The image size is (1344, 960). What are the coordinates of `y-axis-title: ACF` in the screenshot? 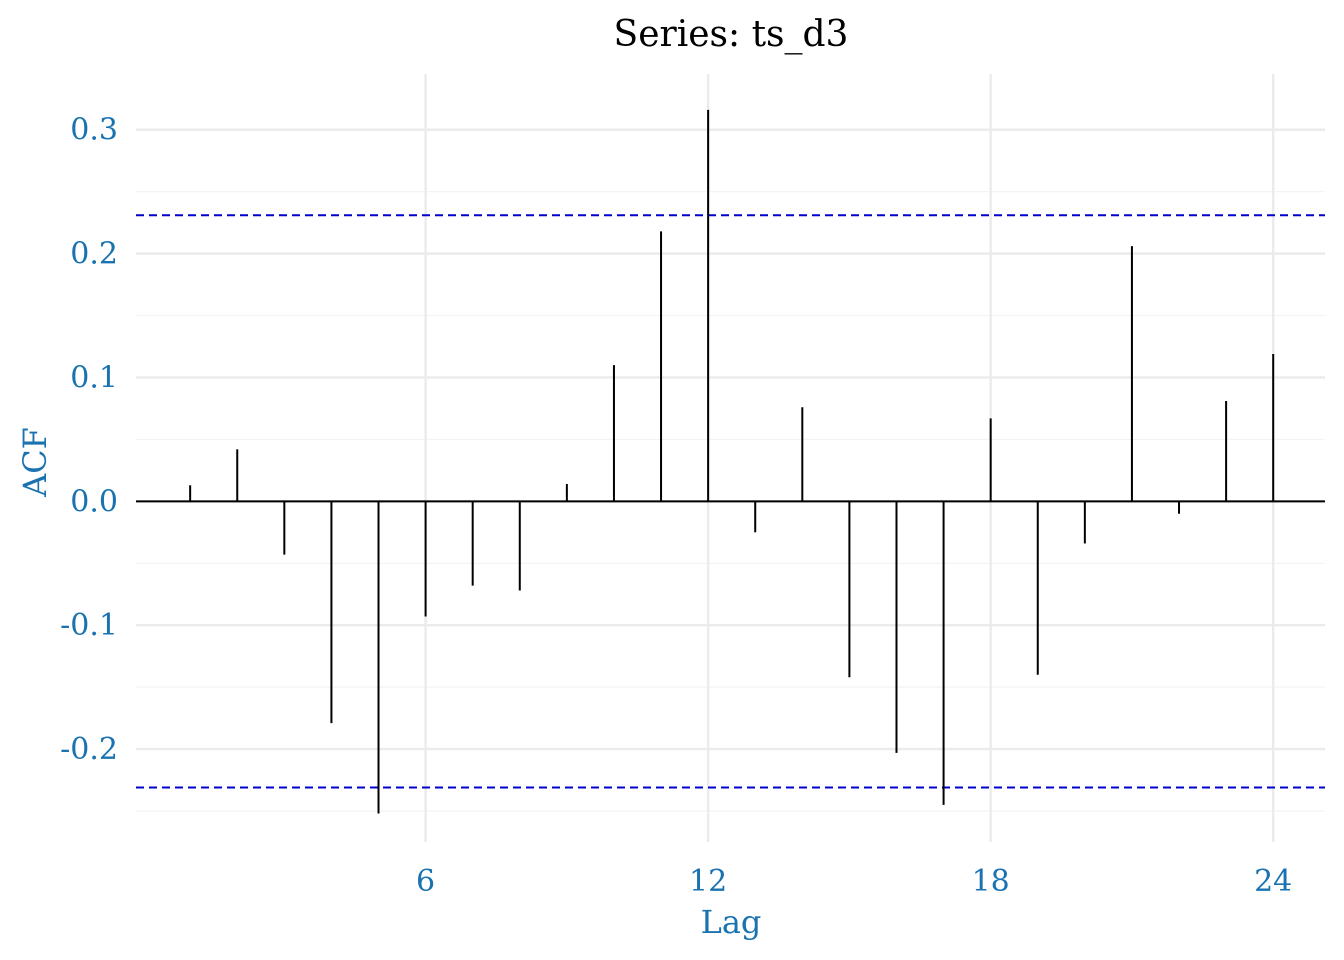 It's located at (35, 462).